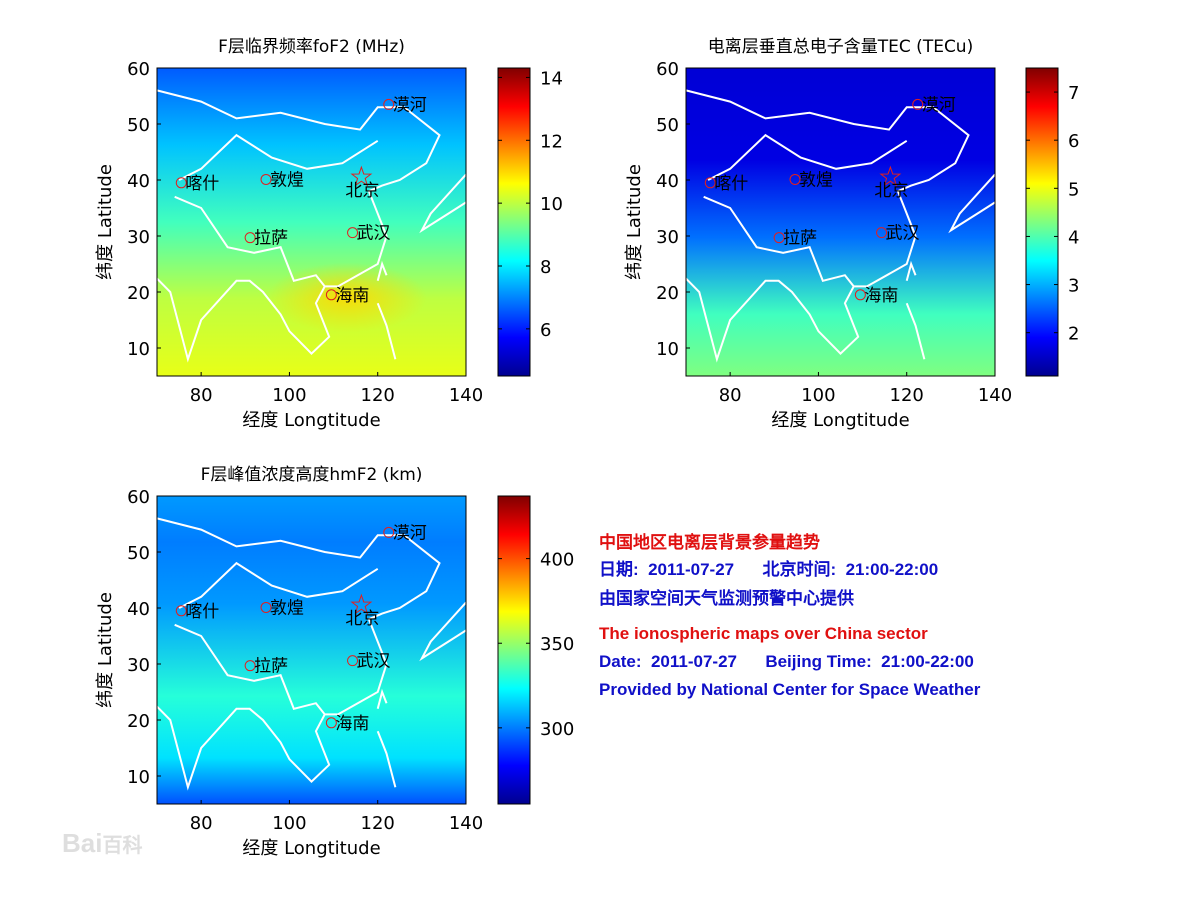 The width and height of the screenshot is (1201, 901). I want to click on info-en-title: The ionospheric maps over China sector, so click(763, 633).